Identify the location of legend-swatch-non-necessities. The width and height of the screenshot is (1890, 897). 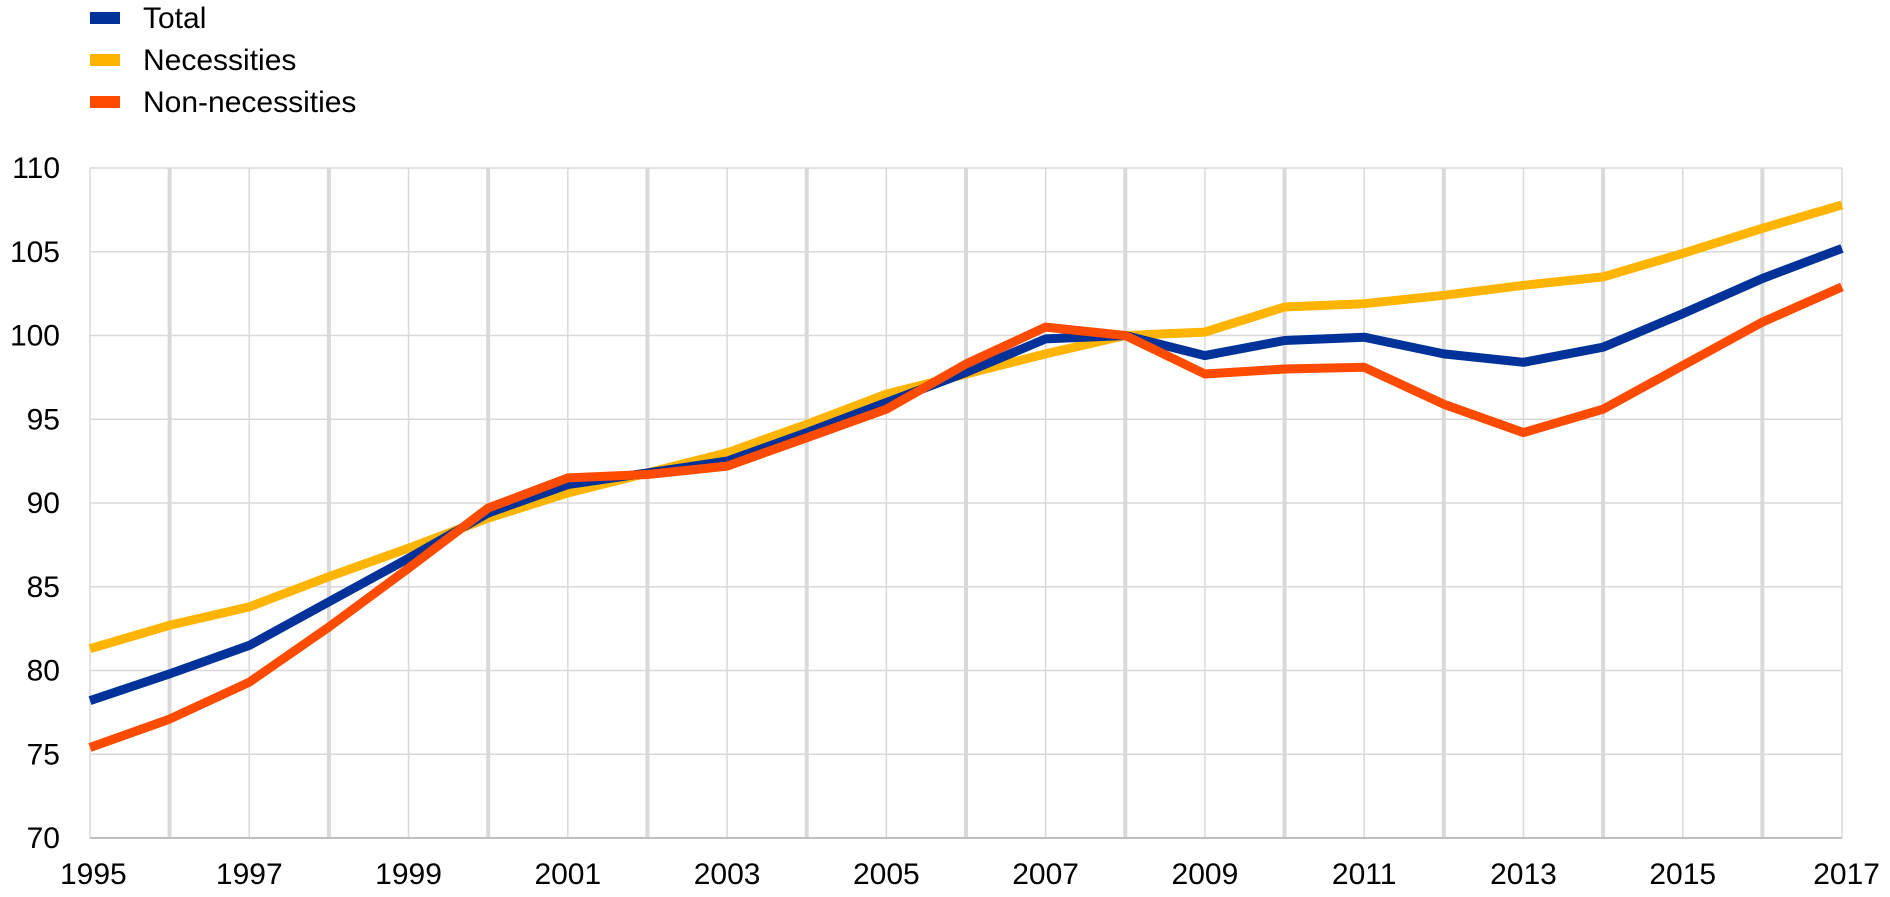
(105, 102).